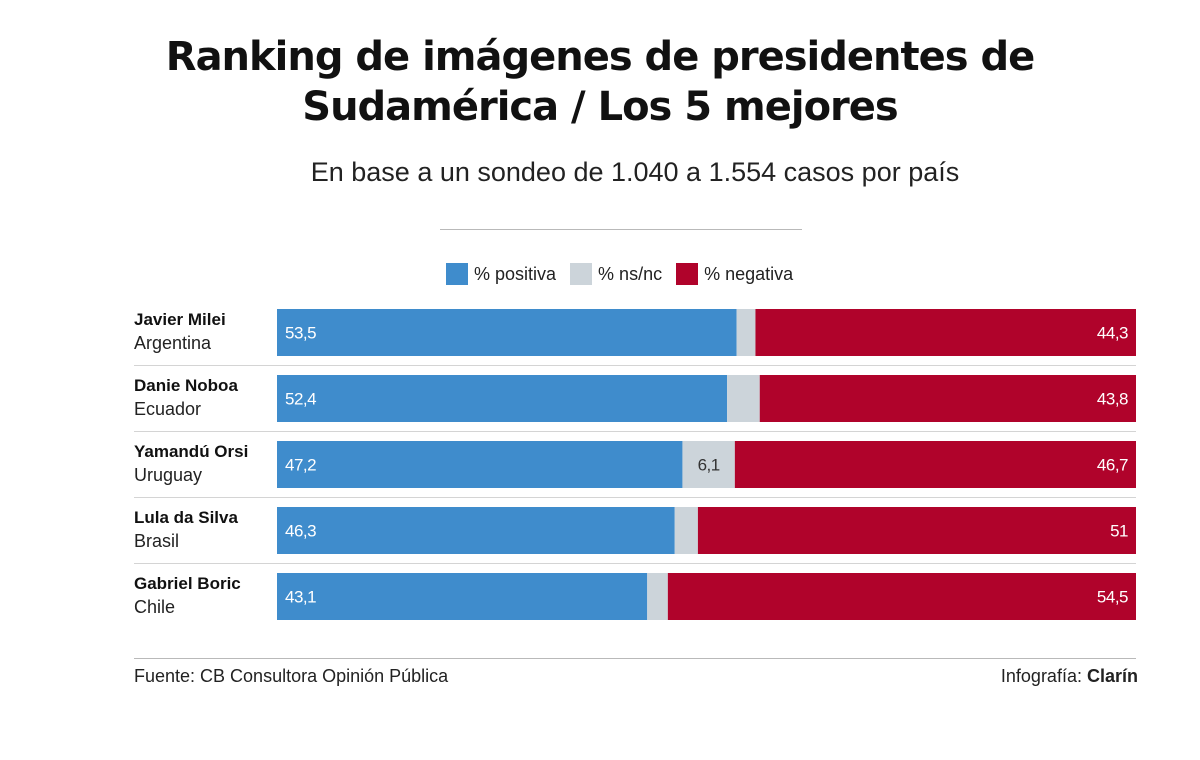 This screenshot has width=1200, height=760. What do you see at coordinates (457, 274) in the screenshot?
I see `legend-swatch-positive` at bounding box center [457, 274].